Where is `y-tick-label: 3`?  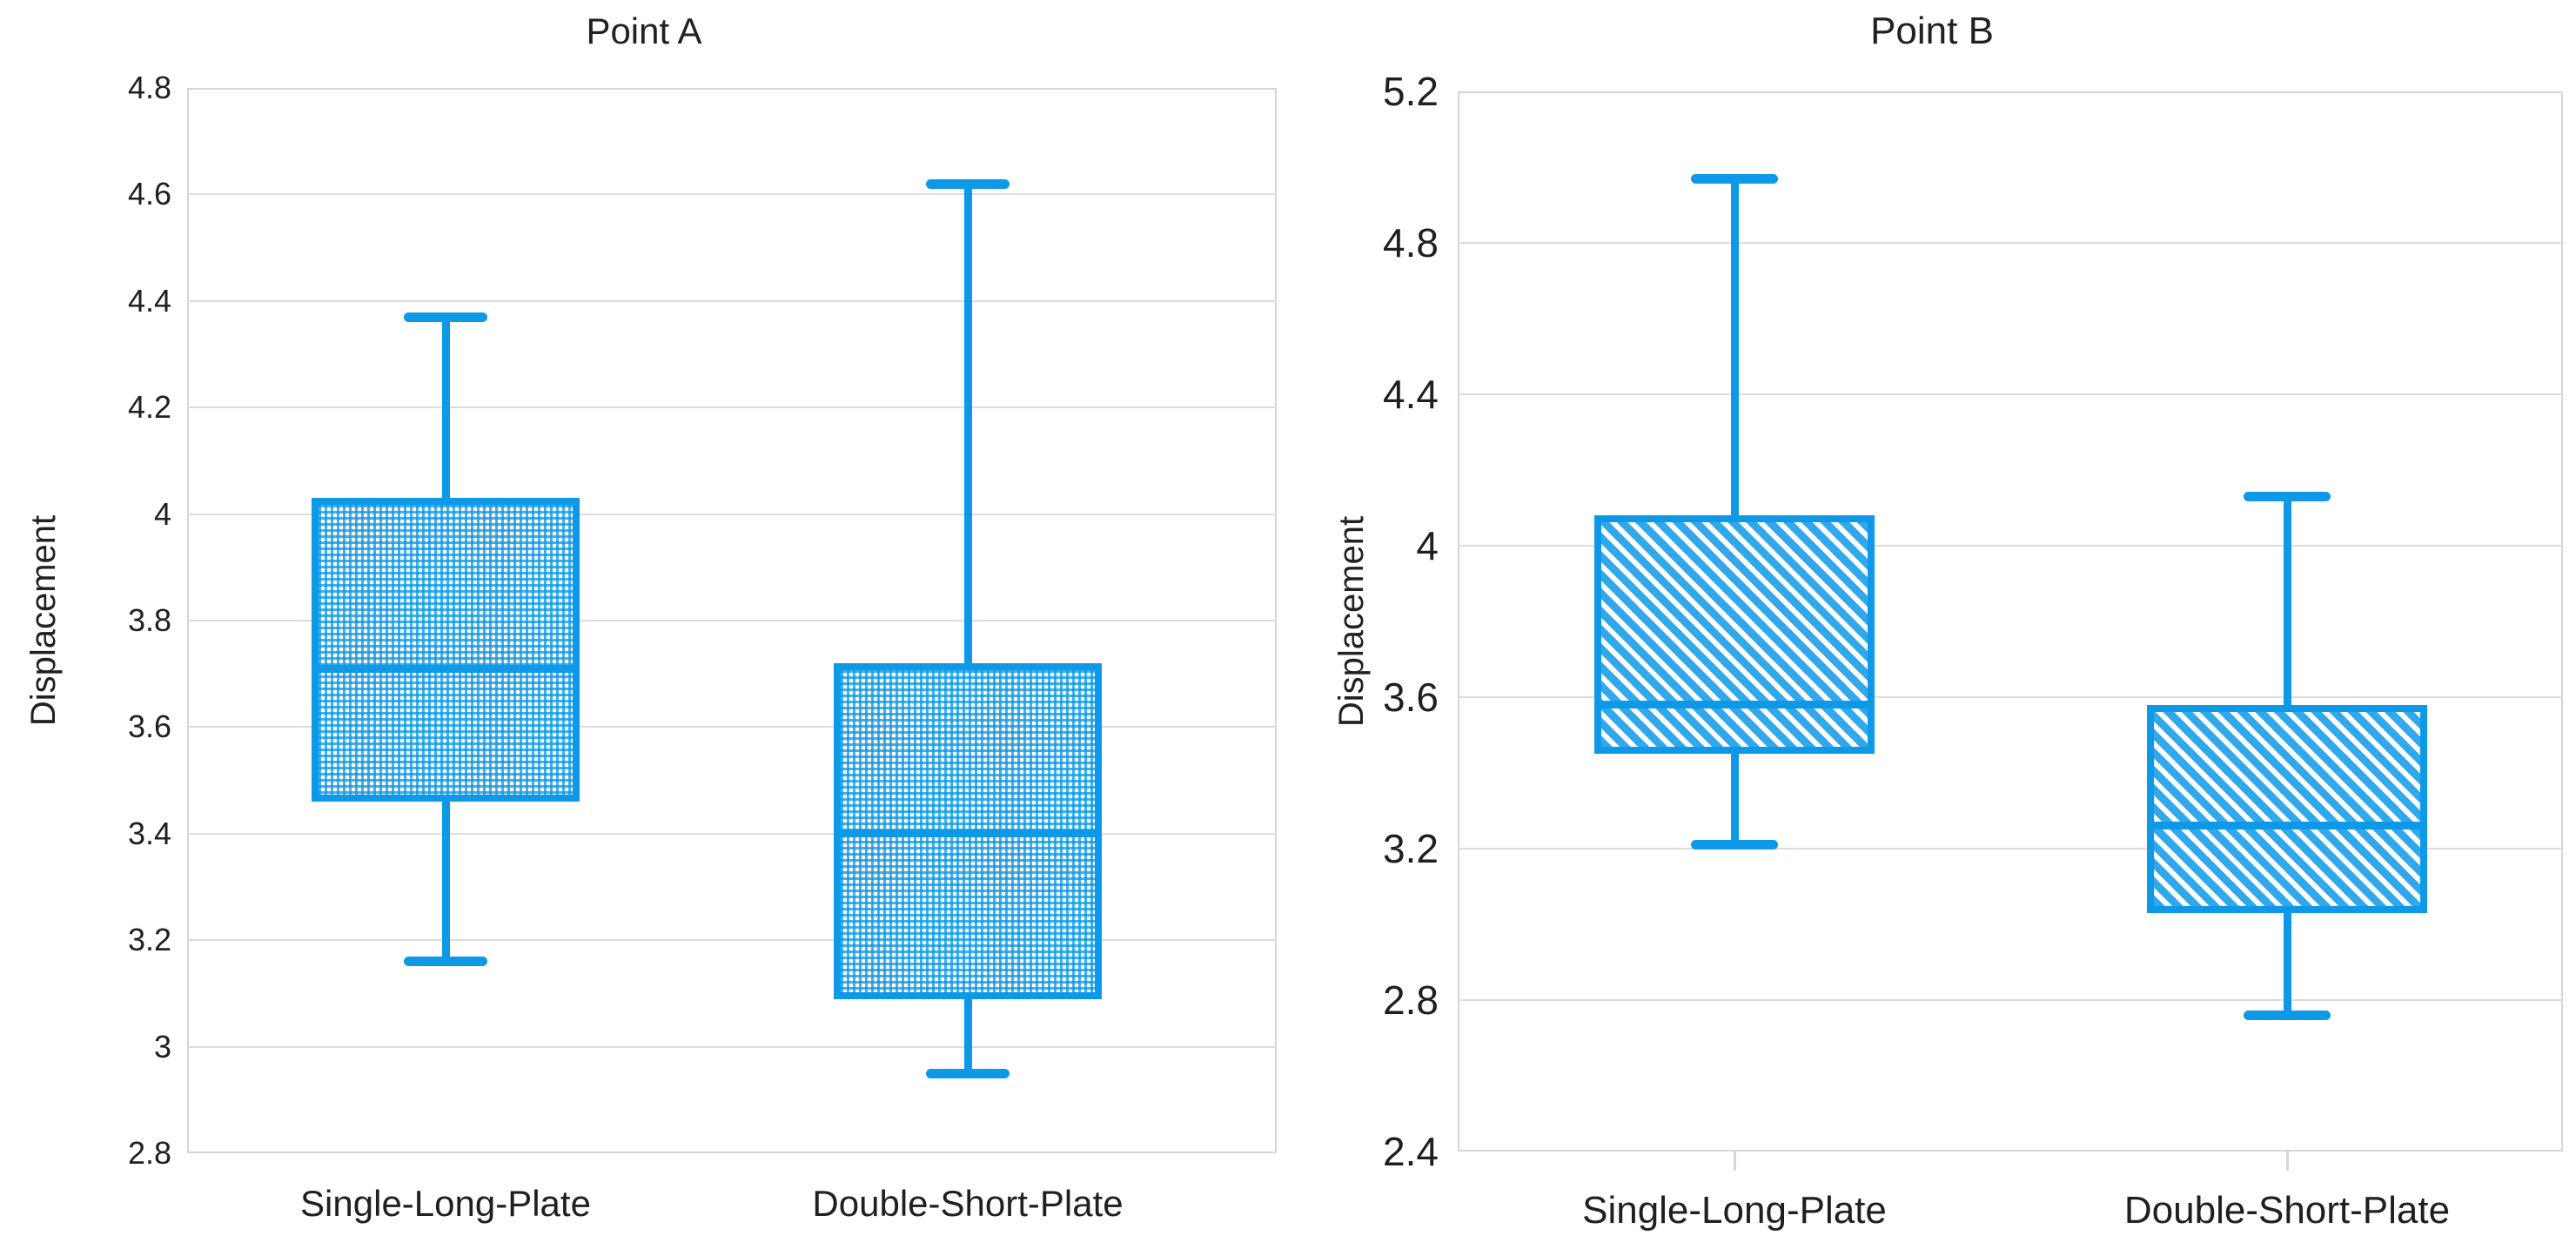
y-tick-label: 3 is located at coordinates (162, 1046).